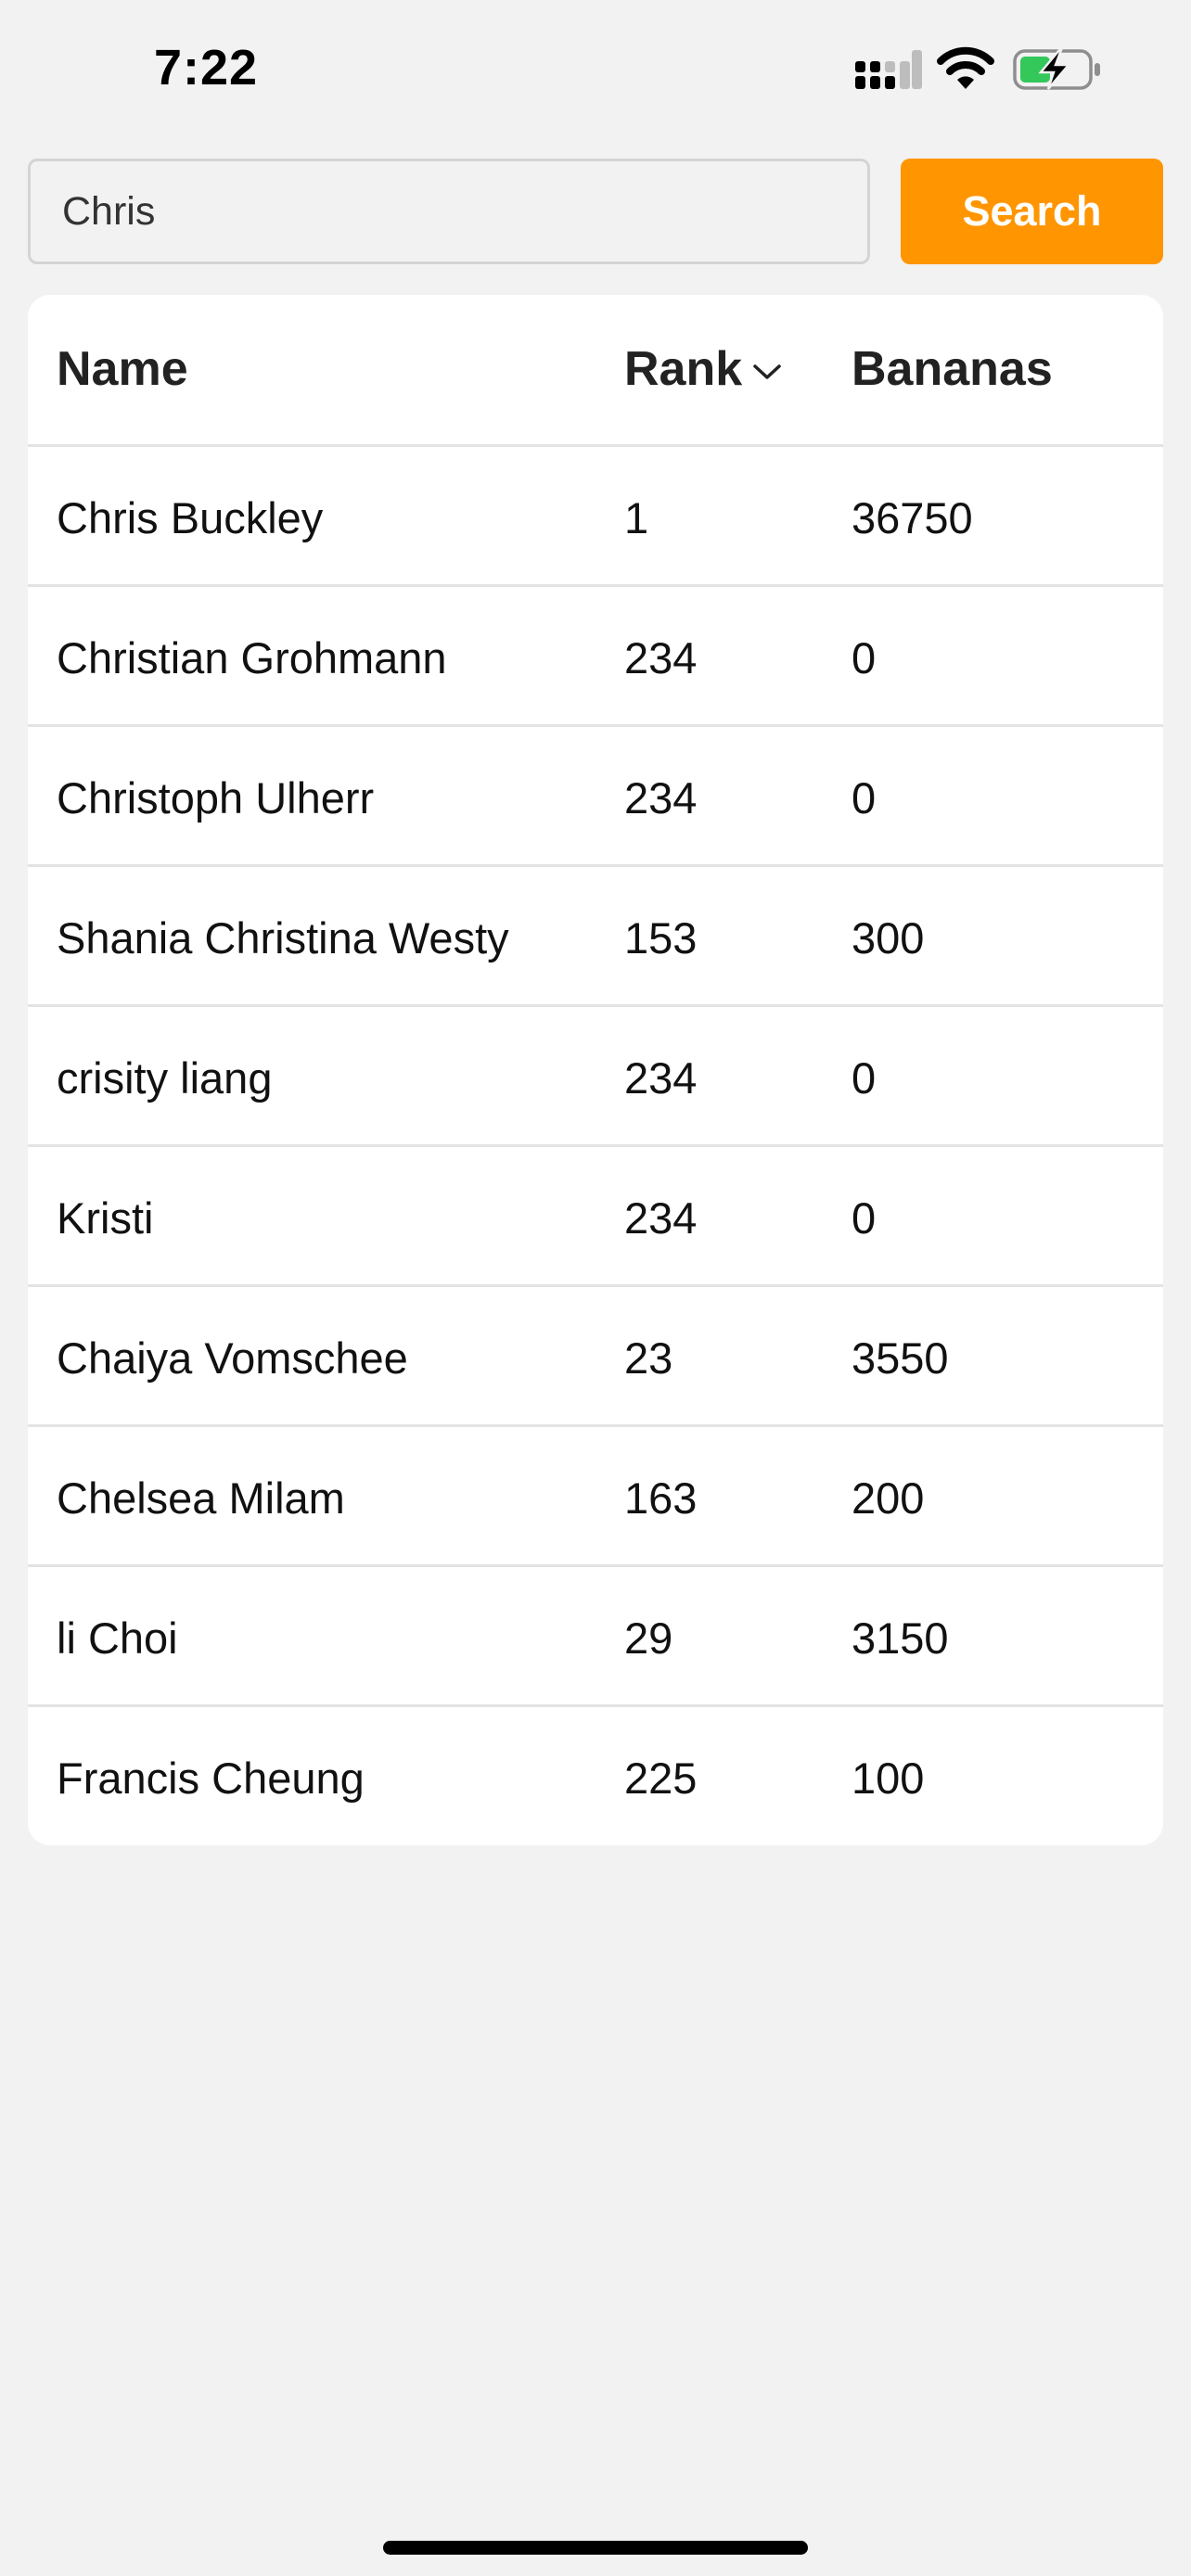 Image resolution: width=1191 pixels, height=2576 pixels. Describe the element at coordinates (595, 517) in the screenshot. I see `table-row: Chris Buckley 1 36750` at that location.